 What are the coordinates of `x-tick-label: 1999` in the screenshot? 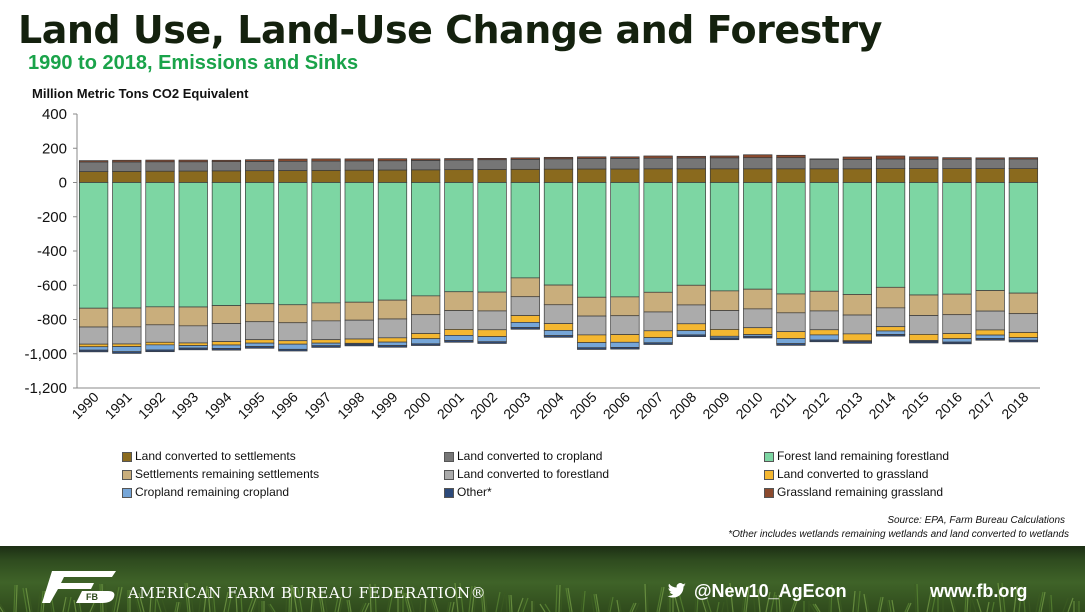 It's located at (383, 405).